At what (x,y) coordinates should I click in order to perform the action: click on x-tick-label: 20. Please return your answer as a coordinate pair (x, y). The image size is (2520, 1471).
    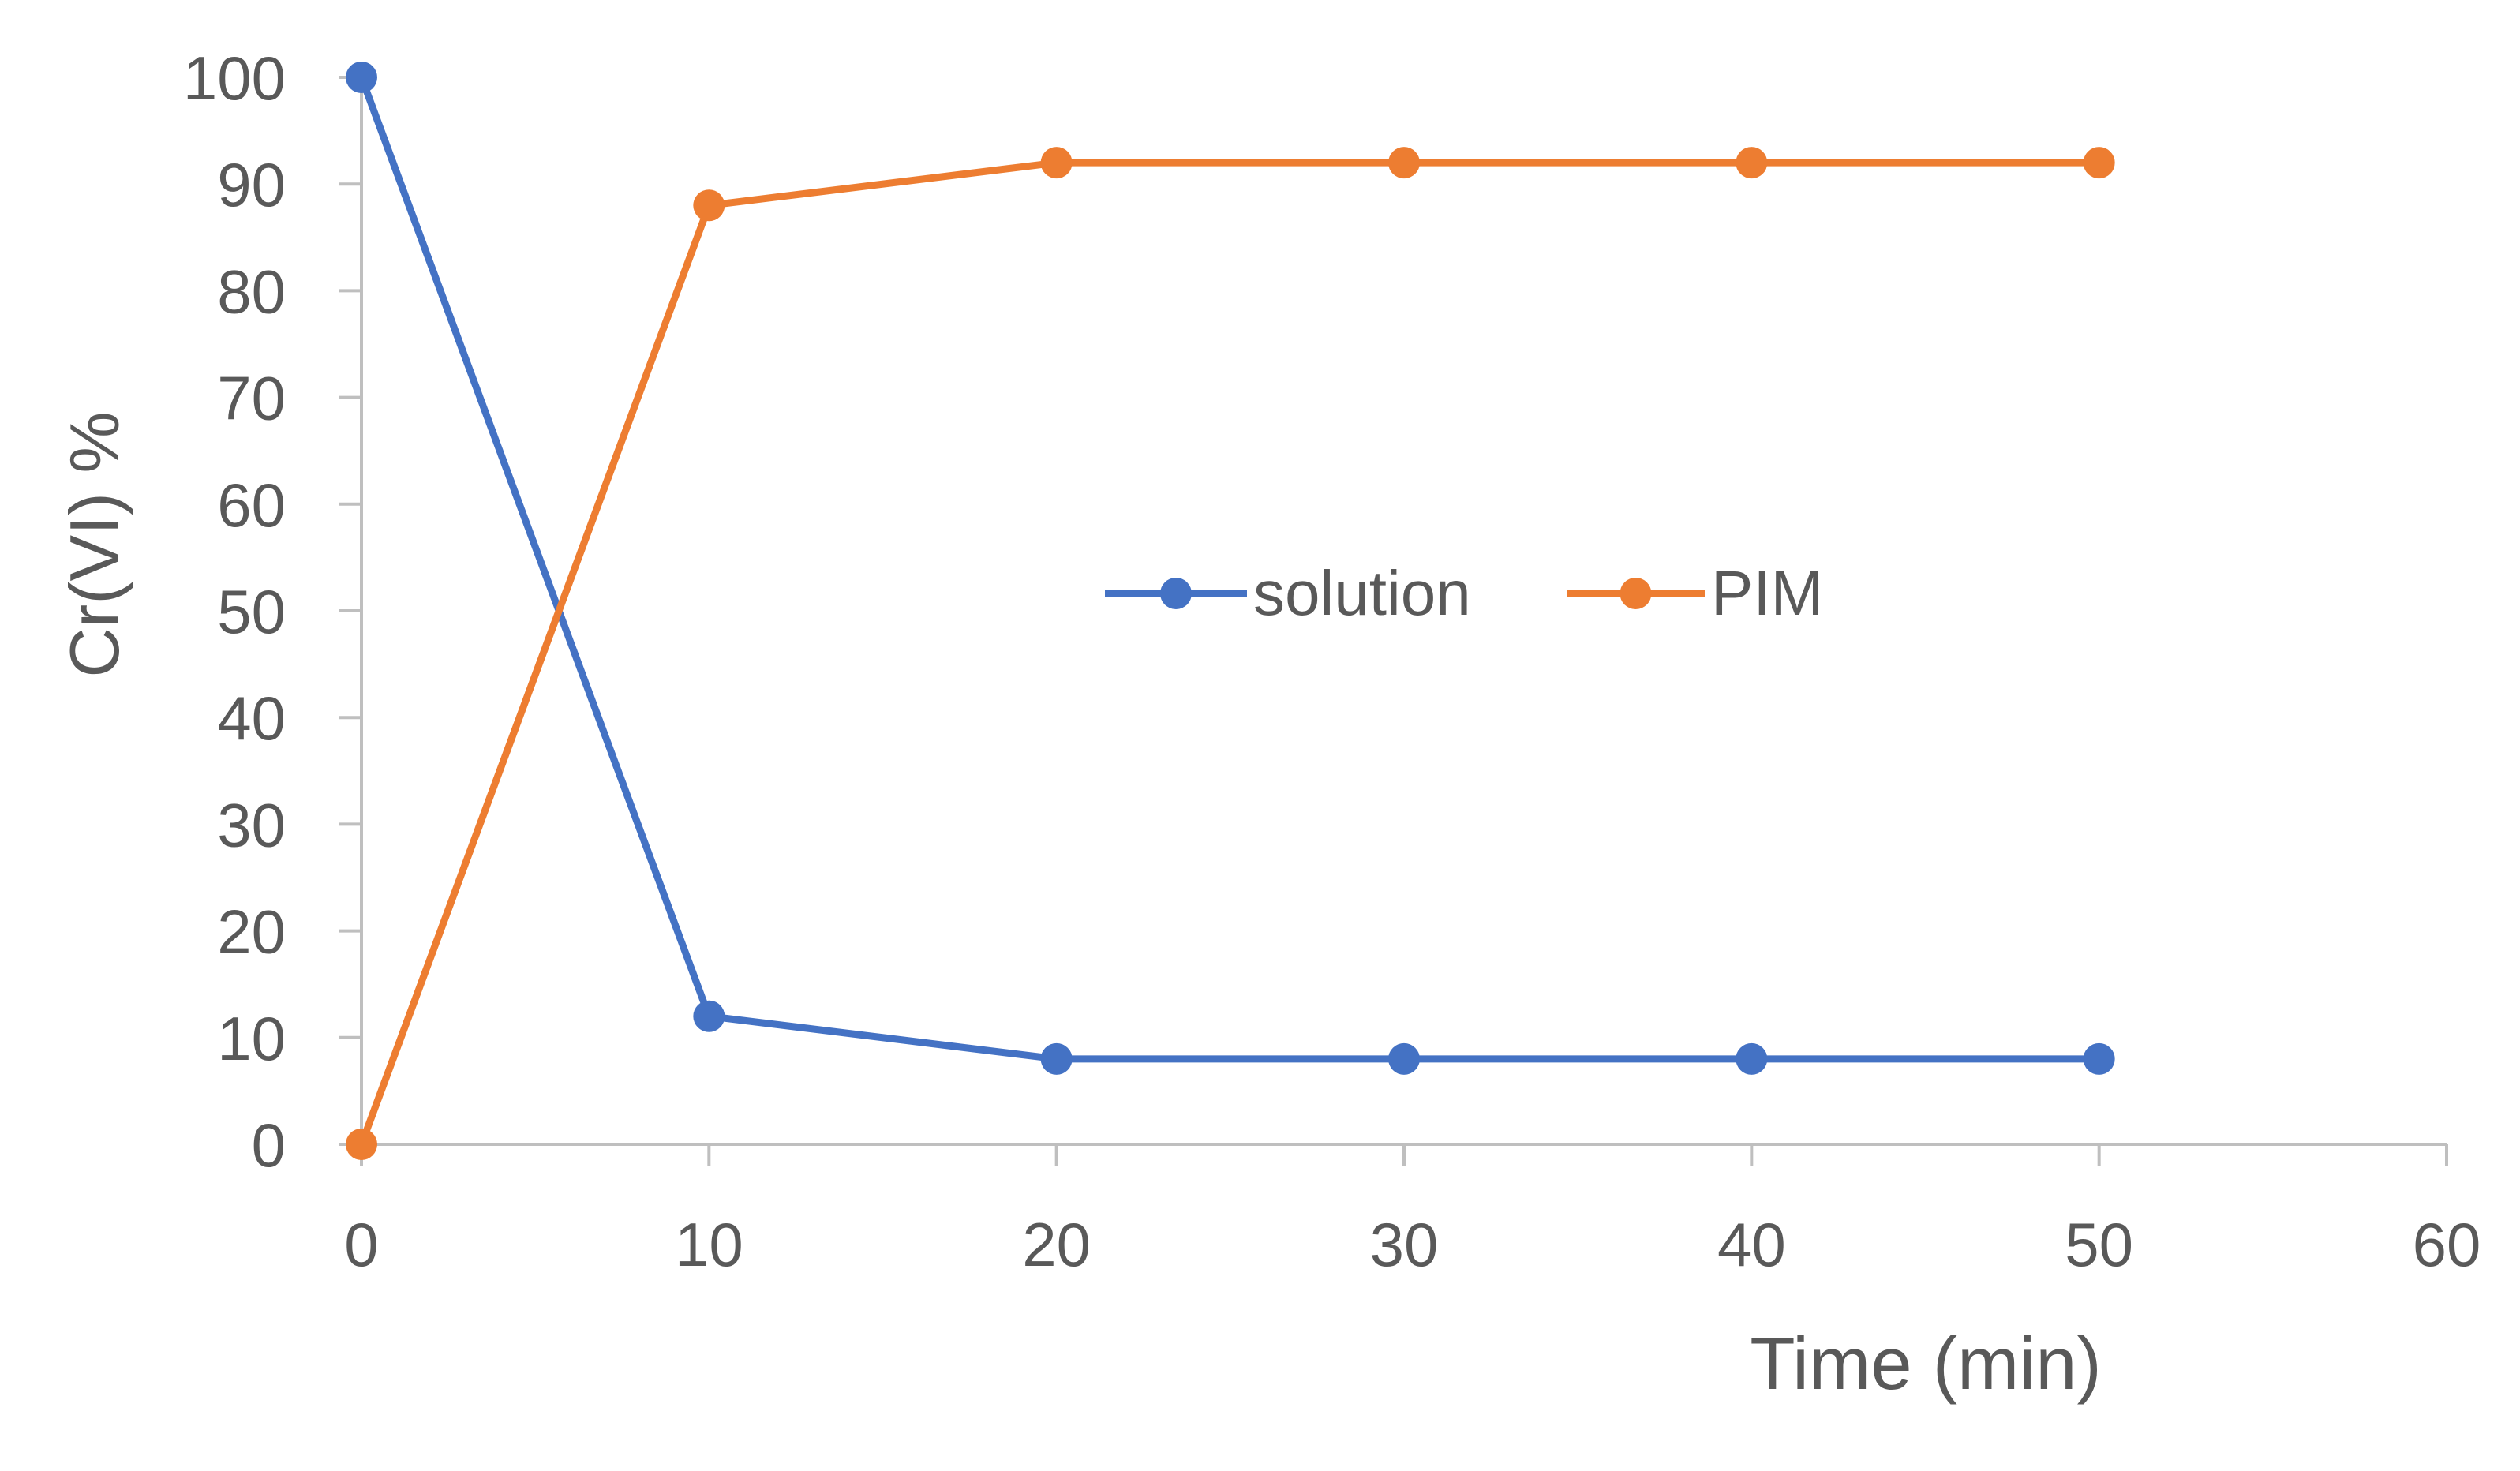
    Looking at the image, I should click on (1056, 1244).